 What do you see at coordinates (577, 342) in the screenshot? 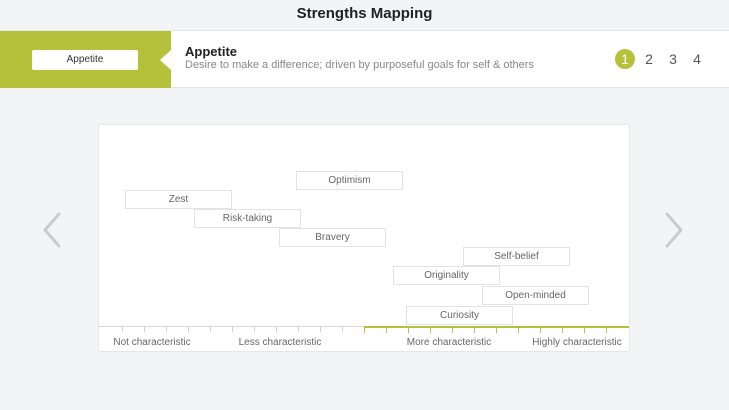
I see `scale-label-highly: Highly characteristic` at bounding box center [577, 342].